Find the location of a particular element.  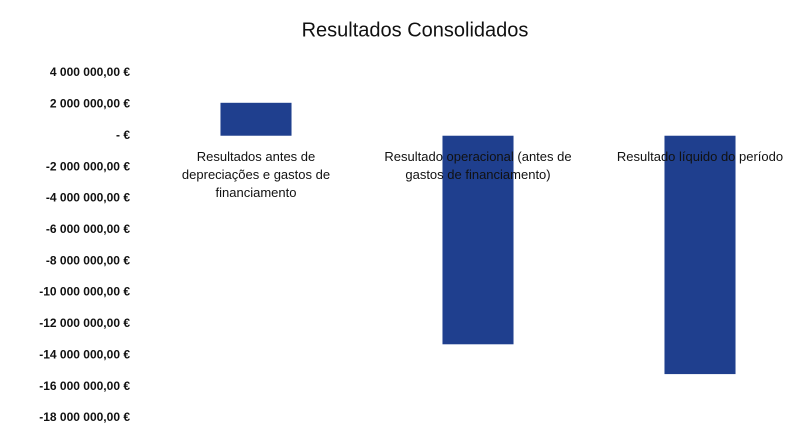

y-tick-label: - € is located at coordinates (123, 135).